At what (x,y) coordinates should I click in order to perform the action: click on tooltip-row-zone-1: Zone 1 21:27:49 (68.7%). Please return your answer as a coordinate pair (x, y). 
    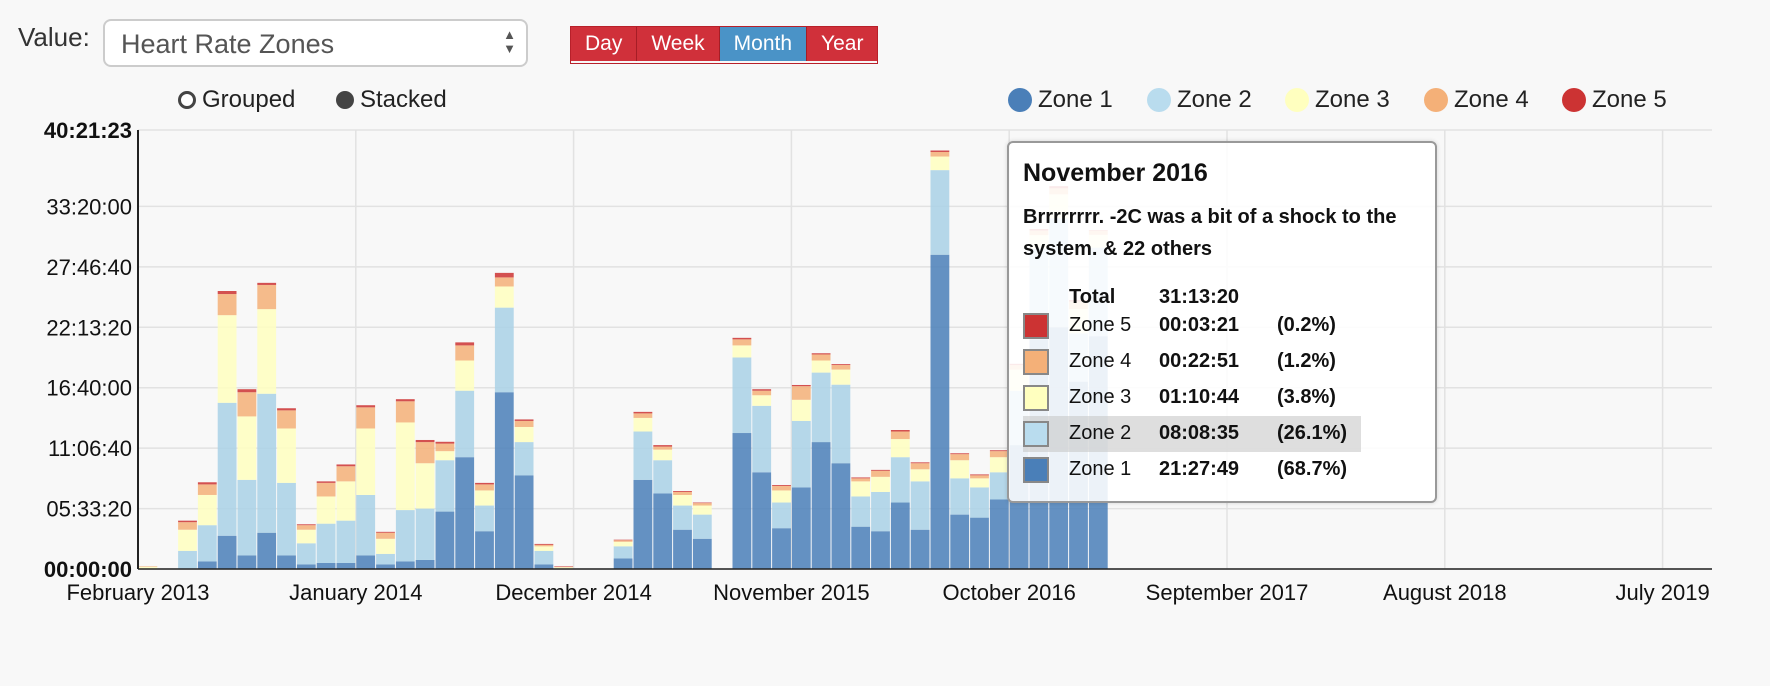
    Looking at the image, I should click on (1185, 470).